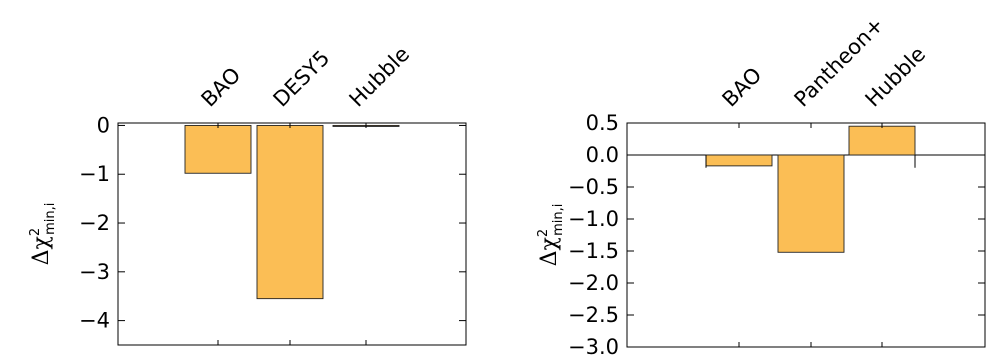 This screenshot has width=989, height=364. I want to click on y-tick-label: −1.0, so click(593, 219).